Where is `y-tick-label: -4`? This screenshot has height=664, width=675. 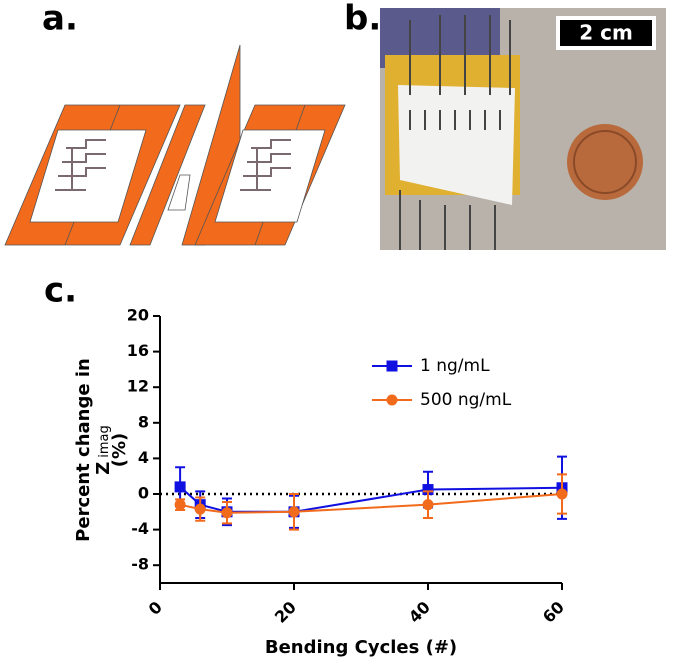 y-tick-label: -4 is located at coordinates (140, 528).